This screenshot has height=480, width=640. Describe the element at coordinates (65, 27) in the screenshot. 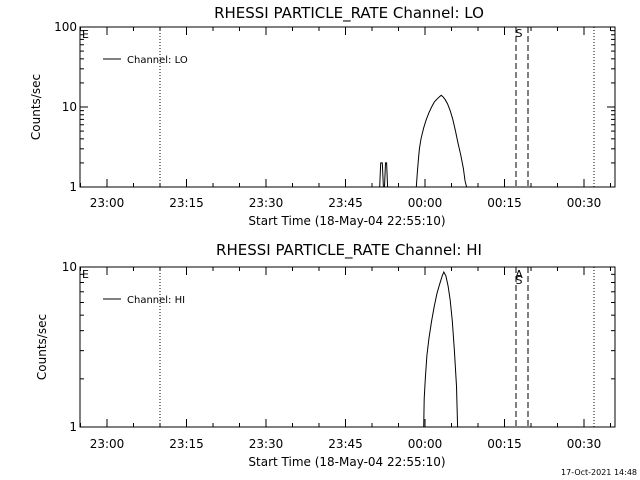

I see `y-tick-label: 100` at that location.